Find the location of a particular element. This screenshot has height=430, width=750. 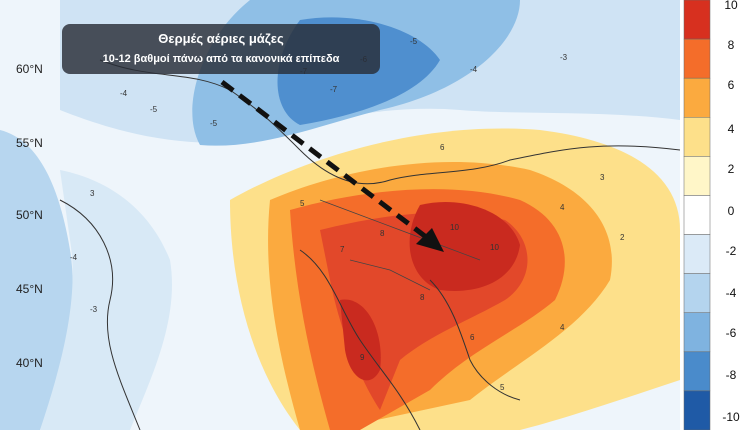

lat-label-50: 50°N is located at coordinates (29, 215).